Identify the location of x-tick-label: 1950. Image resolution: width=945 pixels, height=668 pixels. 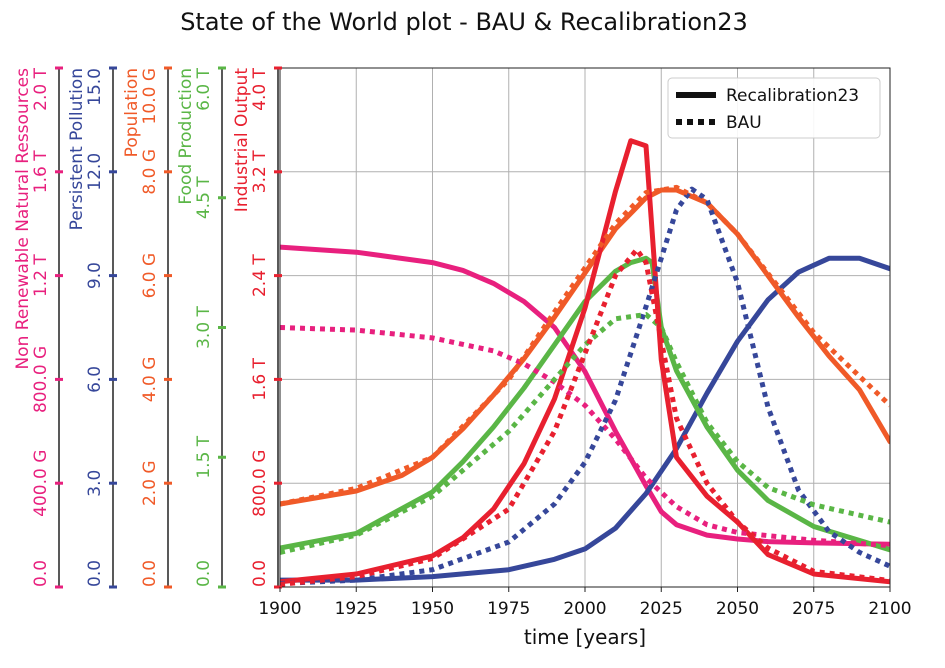
(432, 609).